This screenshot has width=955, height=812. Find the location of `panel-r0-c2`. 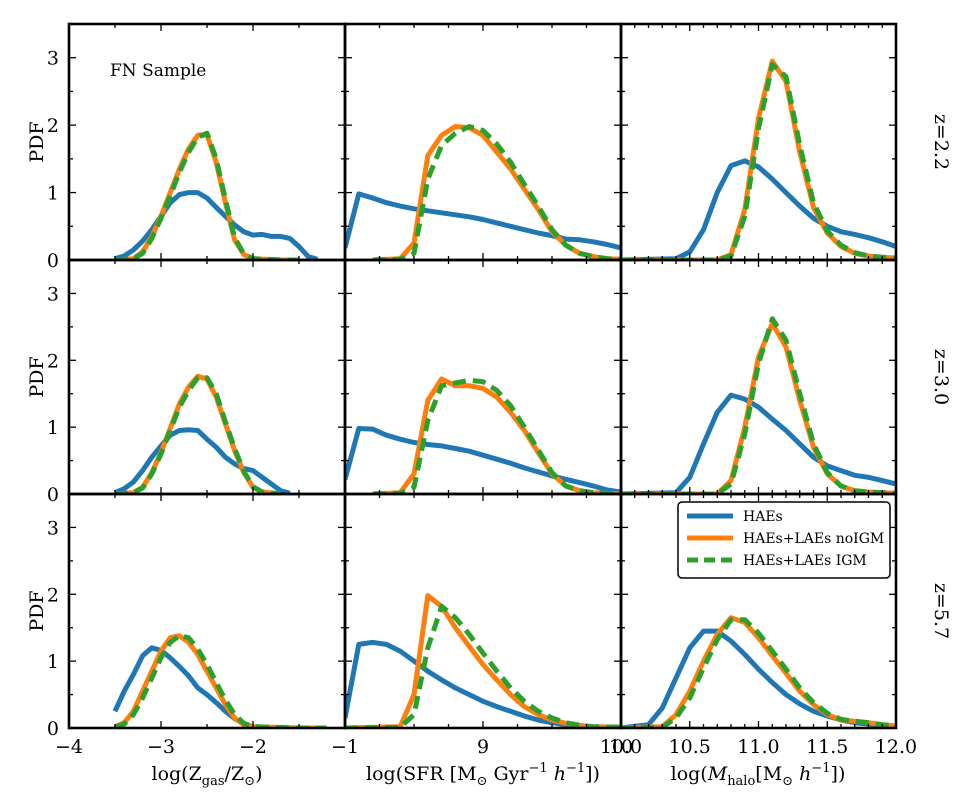

panel-r0-c2 is located at coordinates (758, 142).